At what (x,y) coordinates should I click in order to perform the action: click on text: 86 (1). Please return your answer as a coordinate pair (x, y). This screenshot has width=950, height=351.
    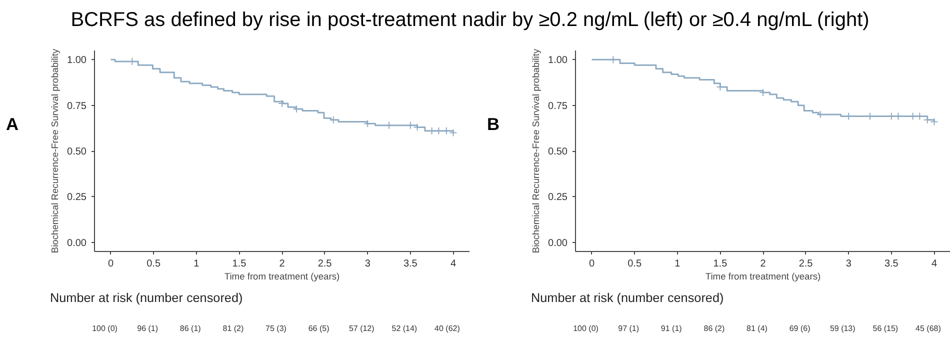
    Looking at the image, I should click on (191, 328).